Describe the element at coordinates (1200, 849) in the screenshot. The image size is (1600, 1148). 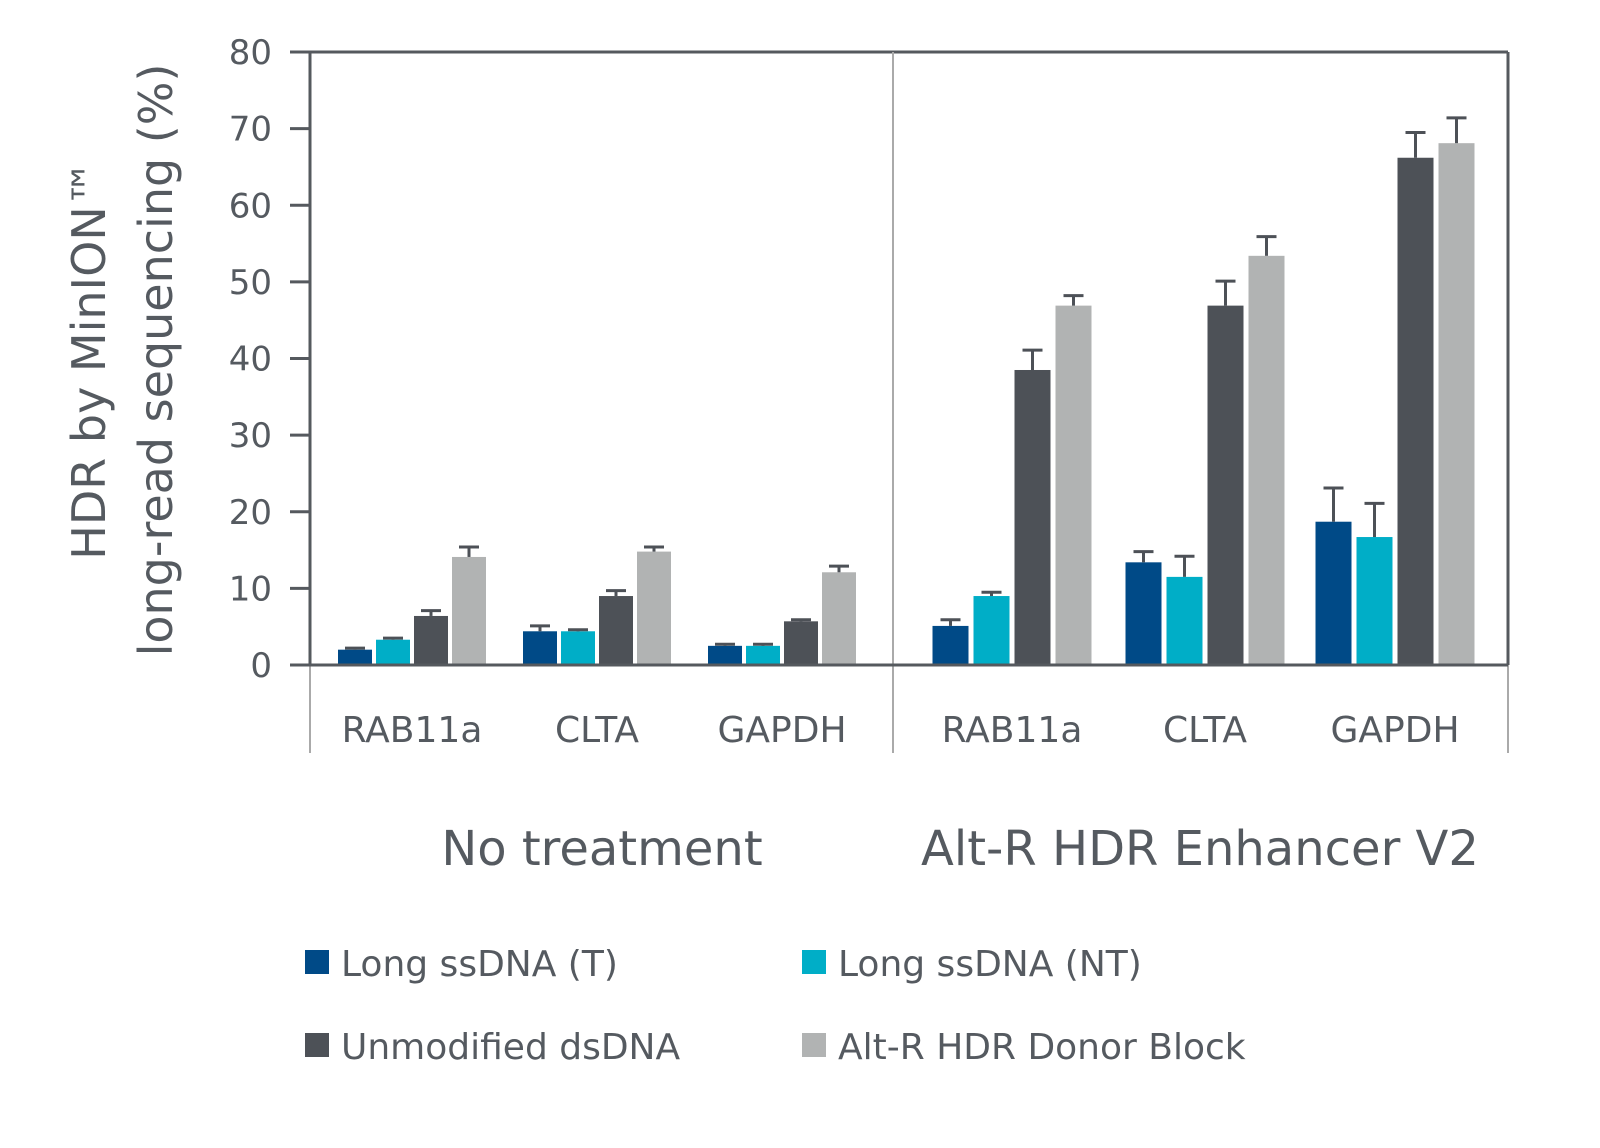
I see `panel-label: Alt-R HDR Enhancer V2` at that location.